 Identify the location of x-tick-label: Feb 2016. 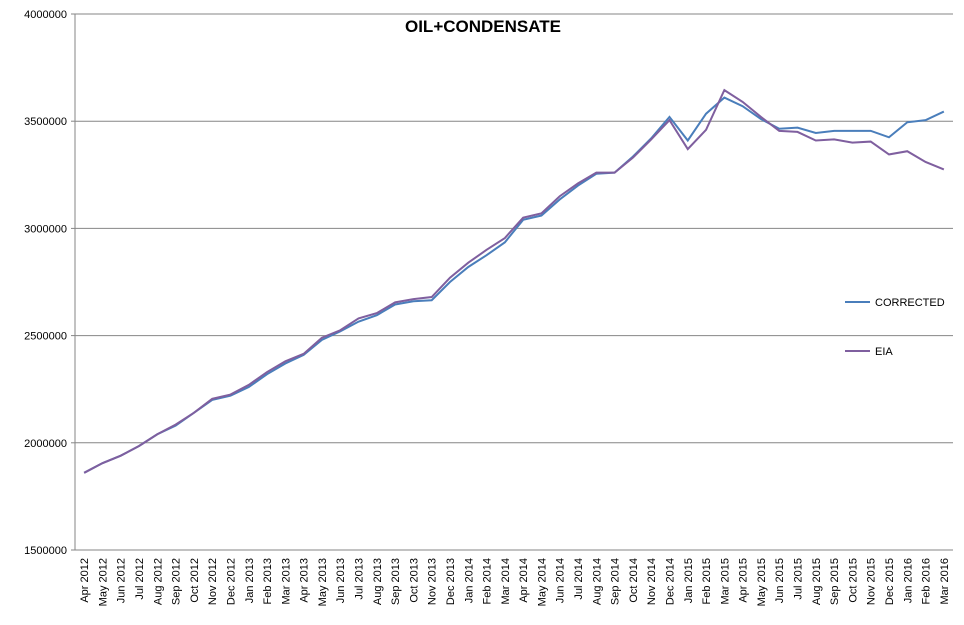
(927, 581).